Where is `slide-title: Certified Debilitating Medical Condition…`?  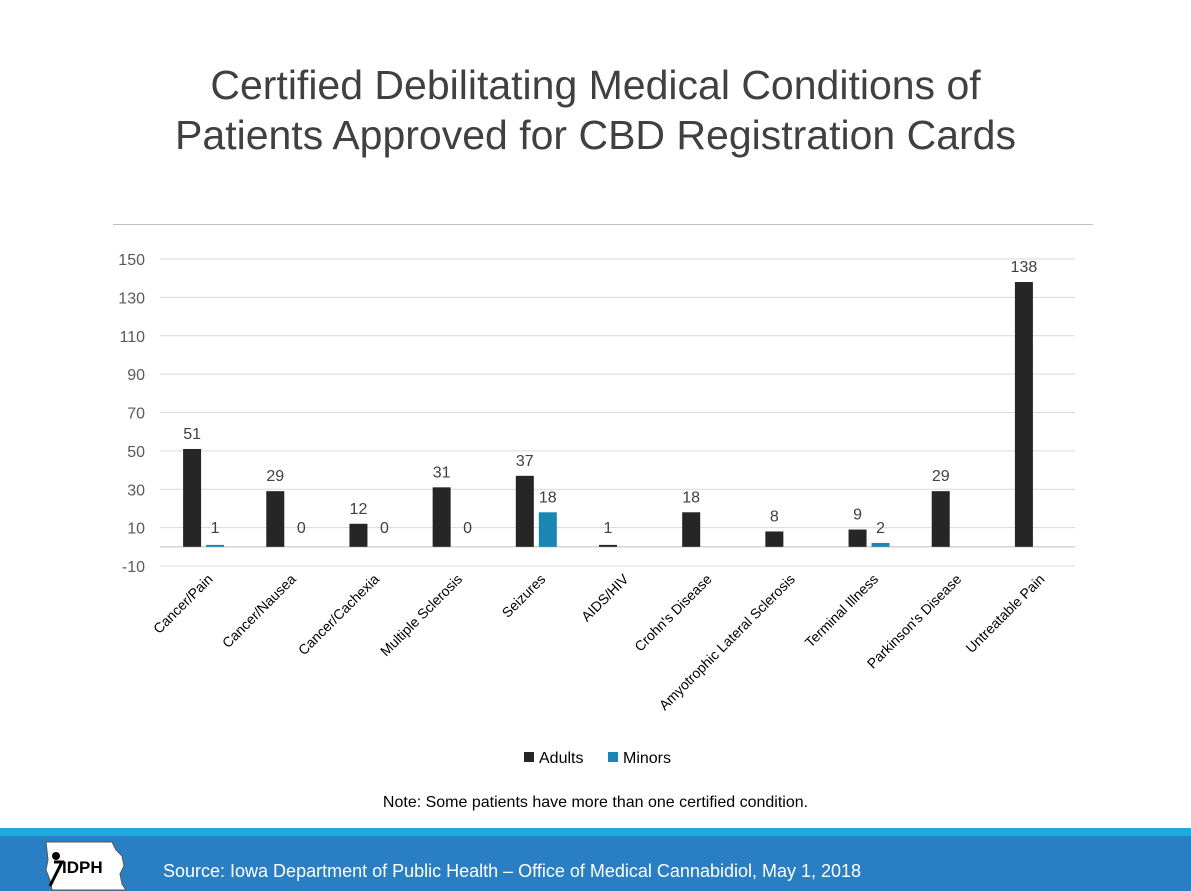 slide-title: Certified Debilitating Medical Condition… is located at coordinates (595, 110).